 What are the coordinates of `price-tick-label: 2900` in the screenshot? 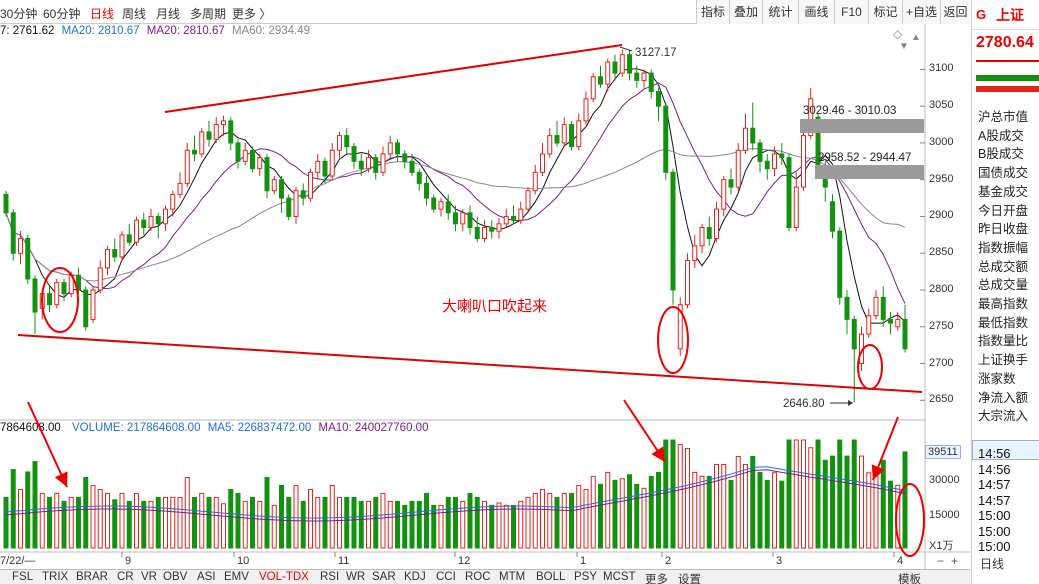 It's located at (941, 215).